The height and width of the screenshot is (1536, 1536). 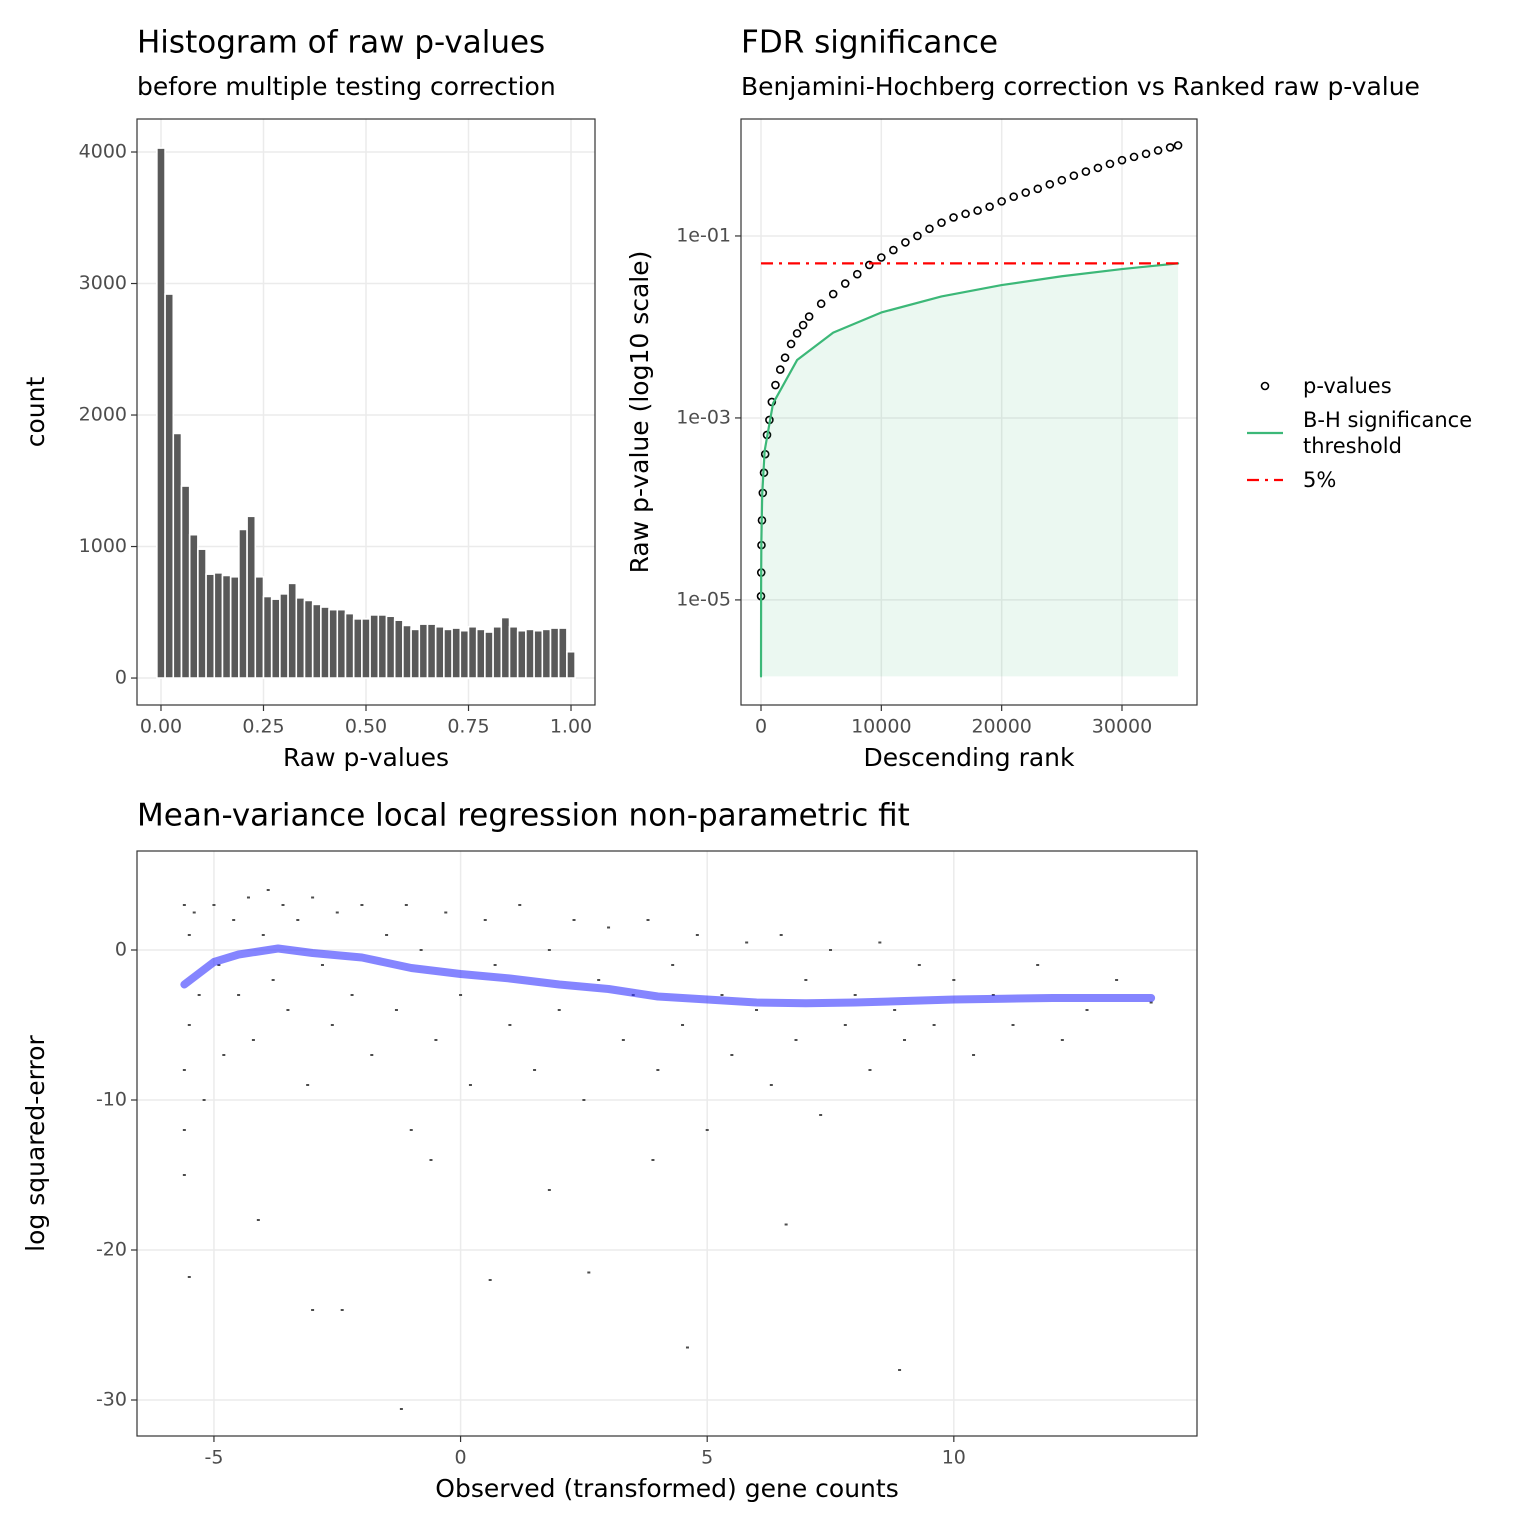 What do you see at coordinates (35, 412) in the screenshot?
I see `y-axis-title: count` at bounding box center [35, 412].